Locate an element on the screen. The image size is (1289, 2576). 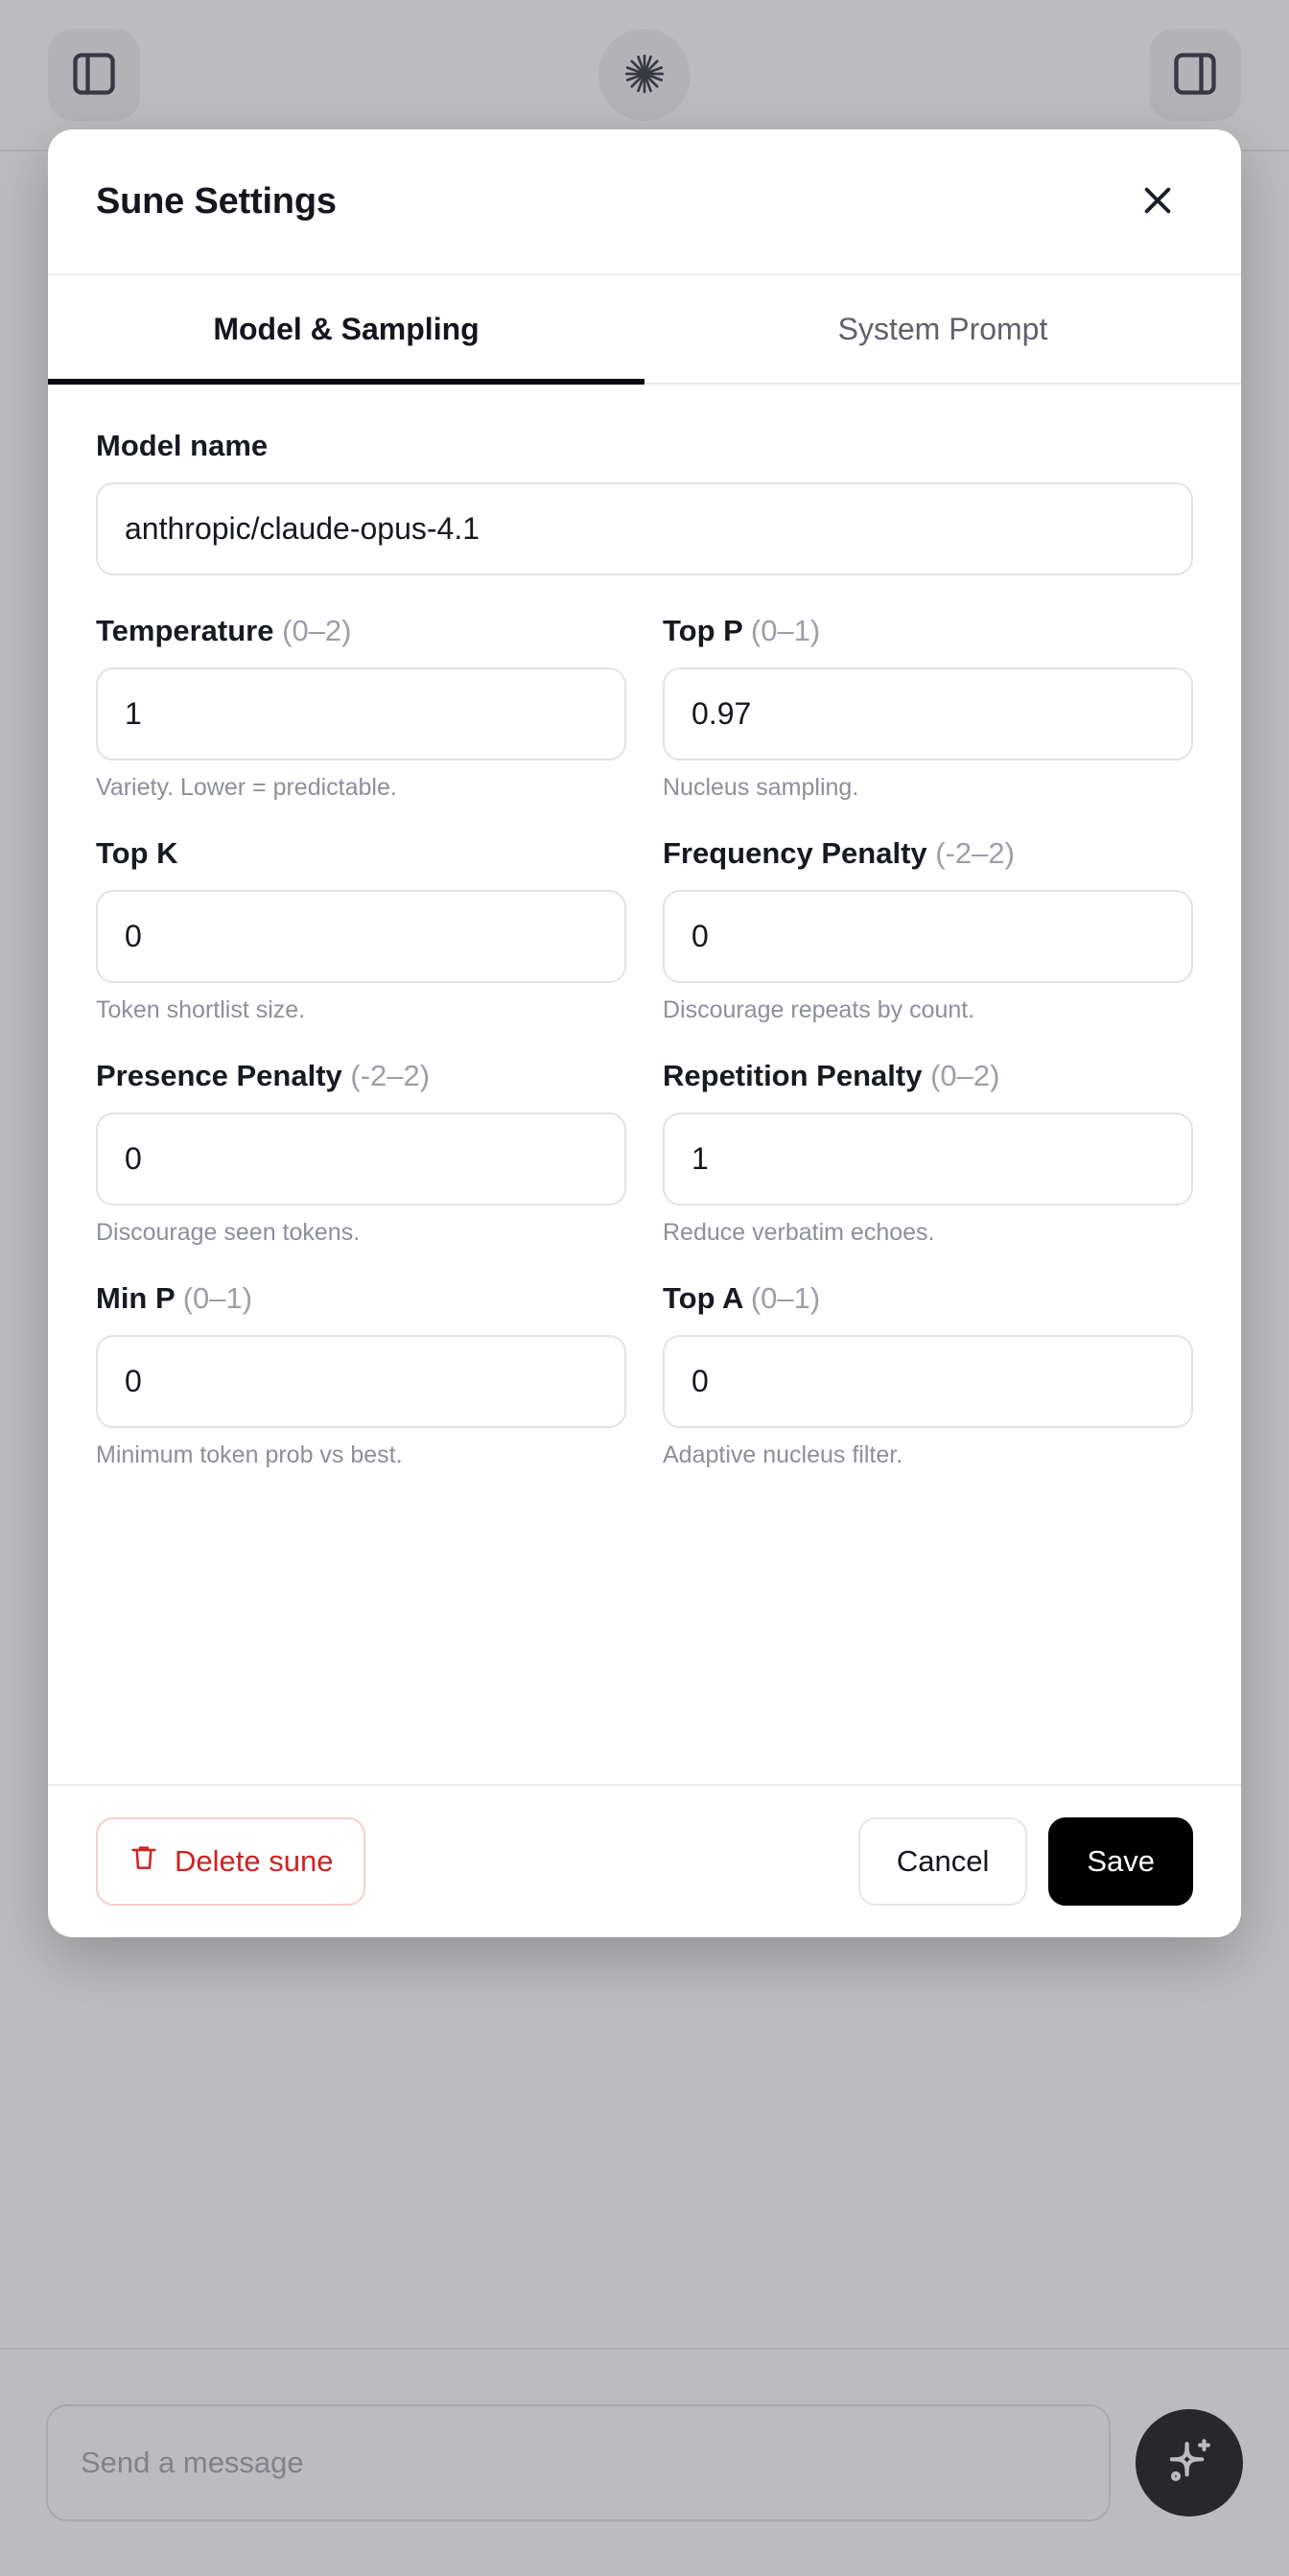
param-top-k: Top K Token shortlist size. is located at coordinates (361, 930).